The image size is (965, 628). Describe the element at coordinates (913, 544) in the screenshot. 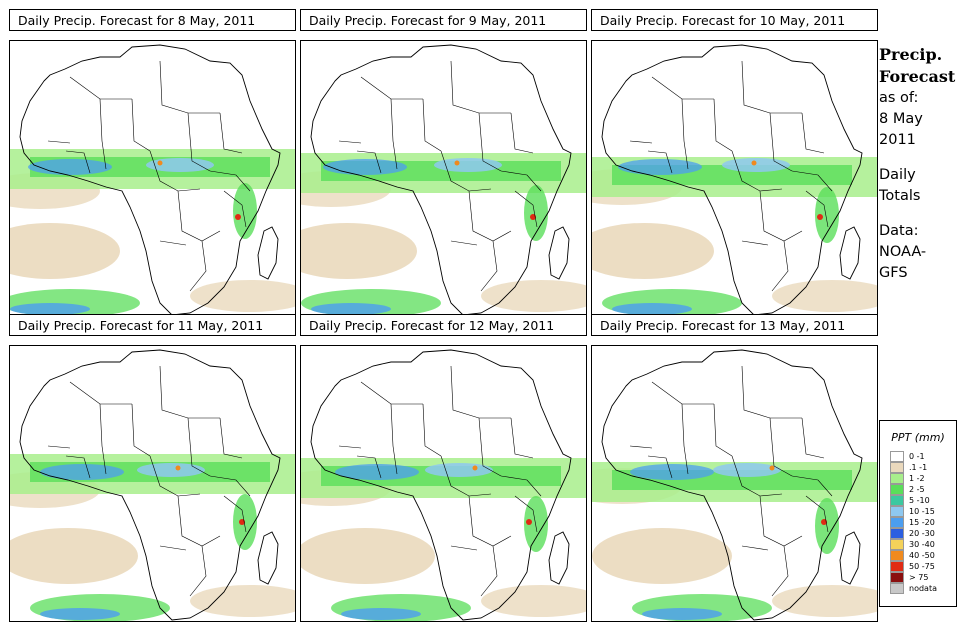

I see `legend-item: 30 -40` at that location.